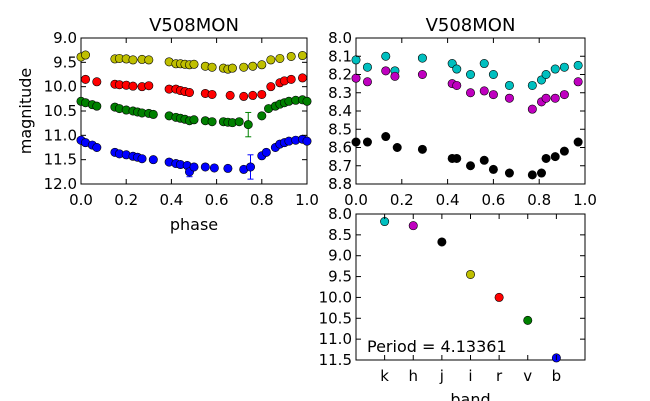  What do you see at coordinates (557, 376) in the screenshot?
I see `band-xtick-label: b` at bounding box center [557, 376].